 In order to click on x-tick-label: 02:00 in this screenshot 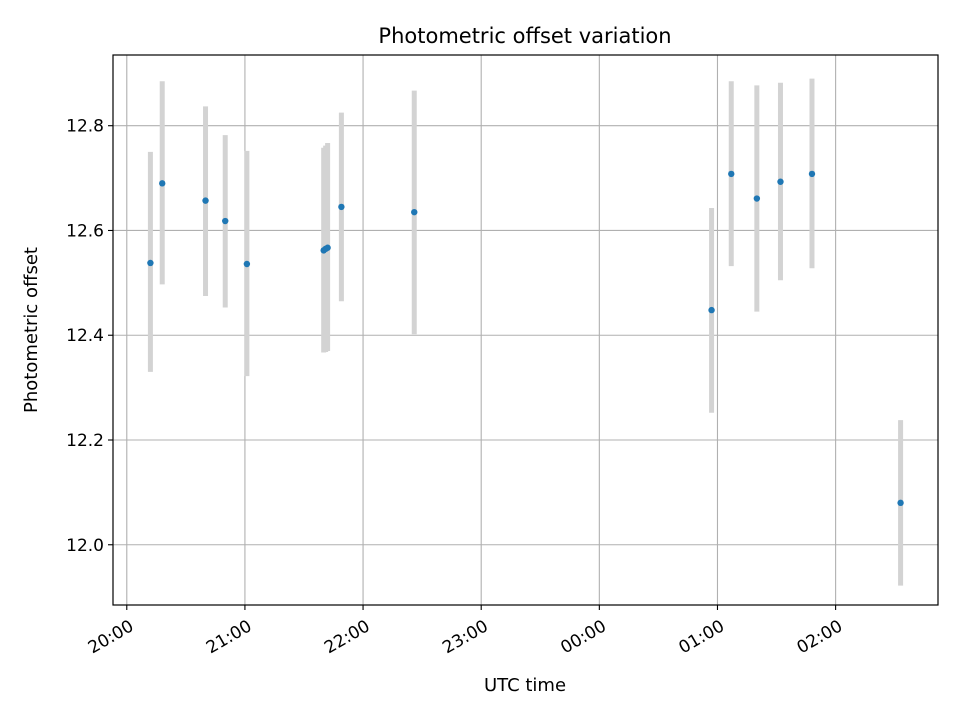, I will do `click(820, 637)`.